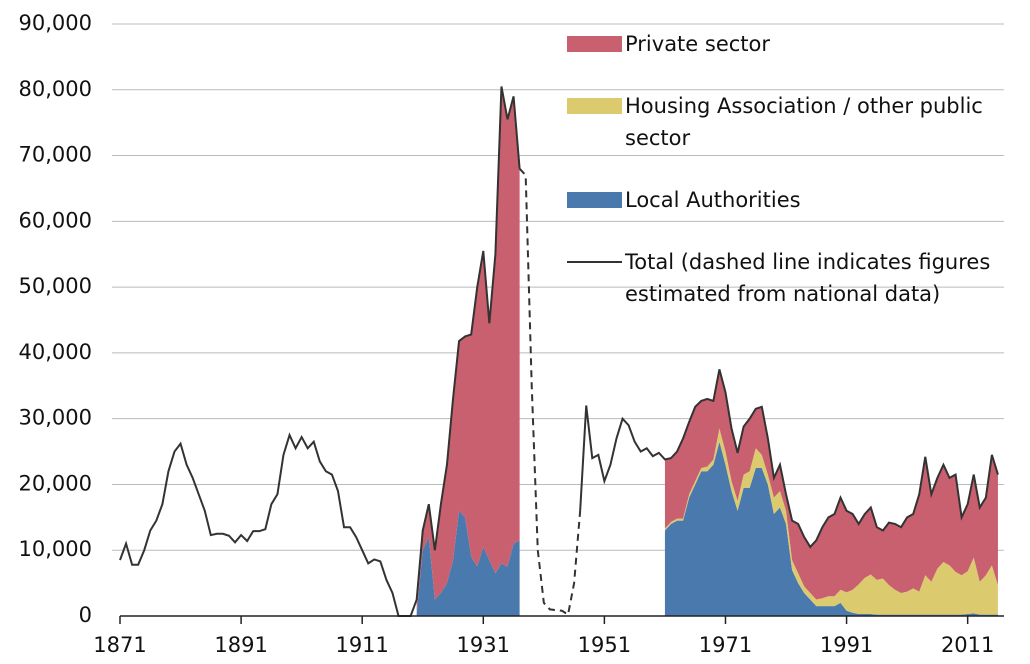 Image resolution: width=1030 pixels, height=664 pixels. Describe the element at coordinates (119, 645) in the screenshot. I see `x-tick-label: 1871` at that location.